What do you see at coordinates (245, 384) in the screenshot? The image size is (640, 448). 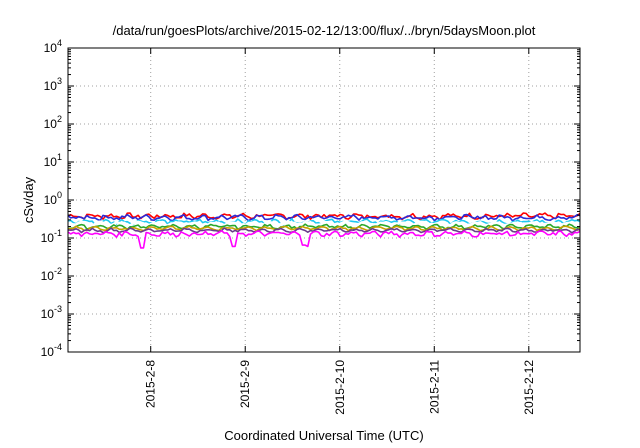 I see `x-tick-label: 2015-2-9` at bounding box center [245, 384].